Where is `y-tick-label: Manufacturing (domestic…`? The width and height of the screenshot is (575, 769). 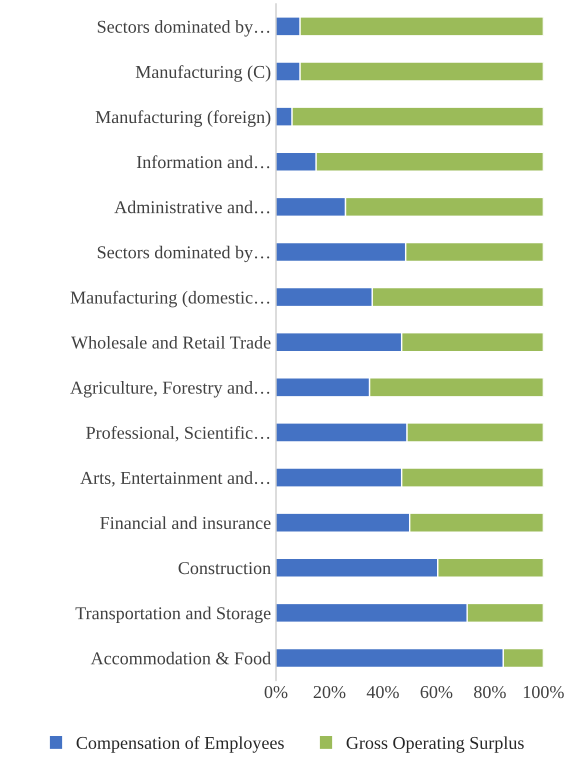 y-tick-label: Manufacturing (domestic… is located at coordinates (170, 299).